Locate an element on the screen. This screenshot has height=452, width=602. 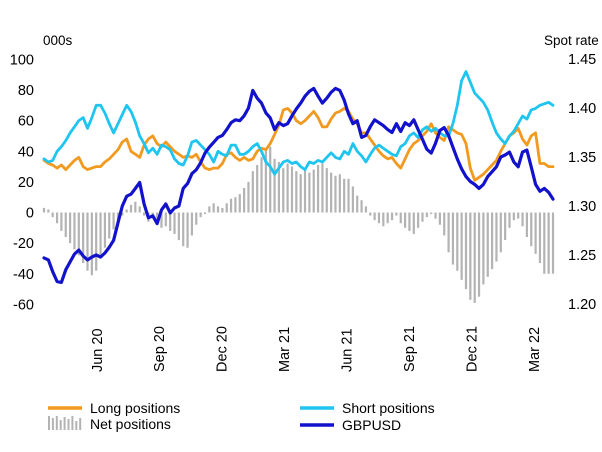
left-tick-label: 80 is located at coordinates (26, 91).